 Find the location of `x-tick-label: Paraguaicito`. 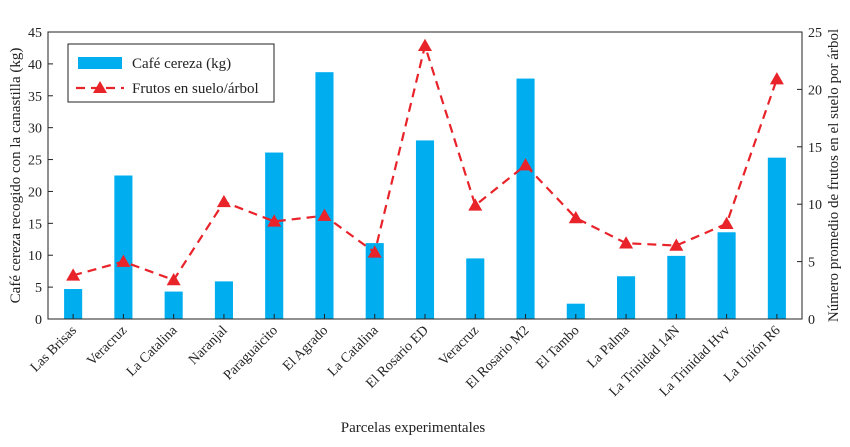

x-tick-label: Paraguaicito is located at coordinates (251, 353).